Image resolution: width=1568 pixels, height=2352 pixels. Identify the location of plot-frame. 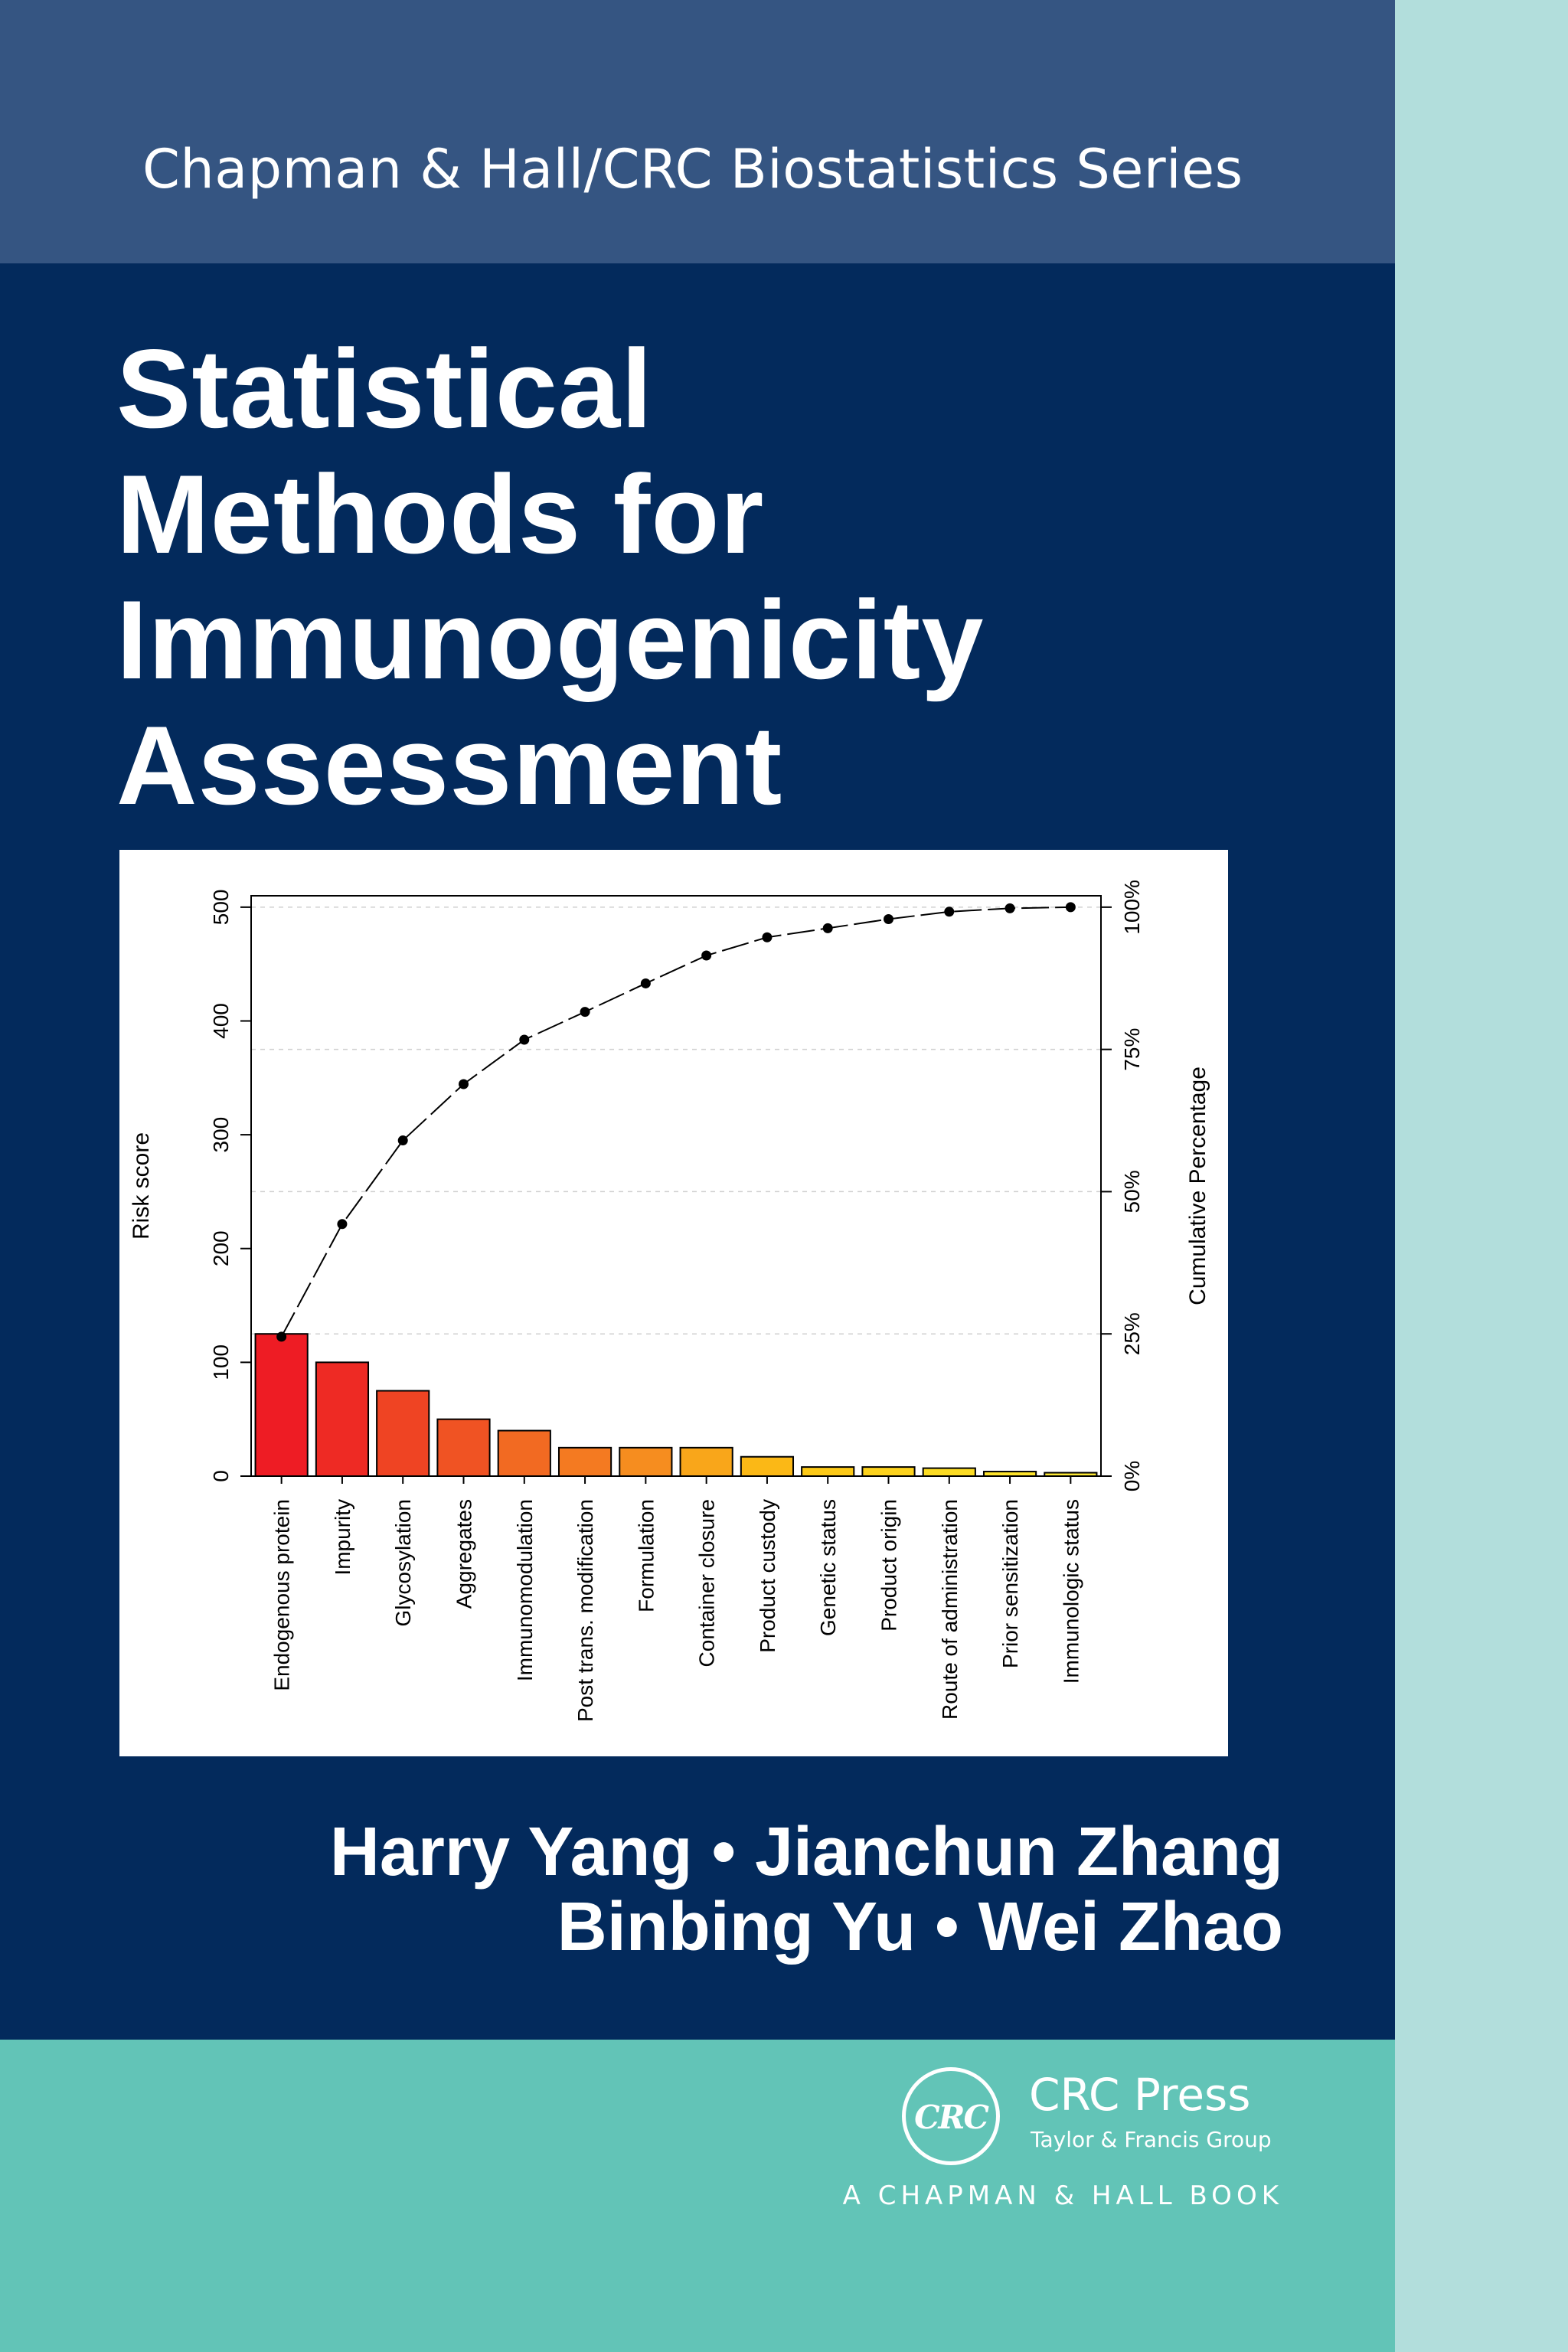
(676, 1186).